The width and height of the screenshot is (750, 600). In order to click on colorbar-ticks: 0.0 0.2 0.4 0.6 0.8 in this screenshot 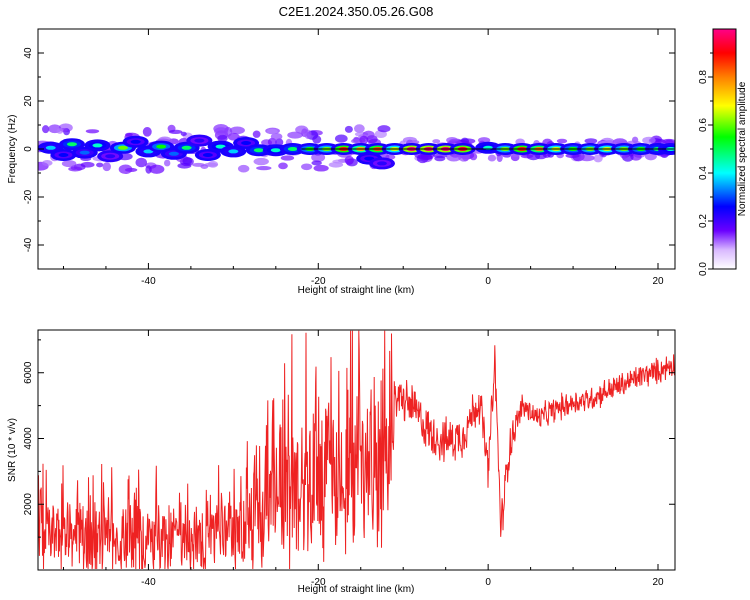, I will do `click(705, 164)`.